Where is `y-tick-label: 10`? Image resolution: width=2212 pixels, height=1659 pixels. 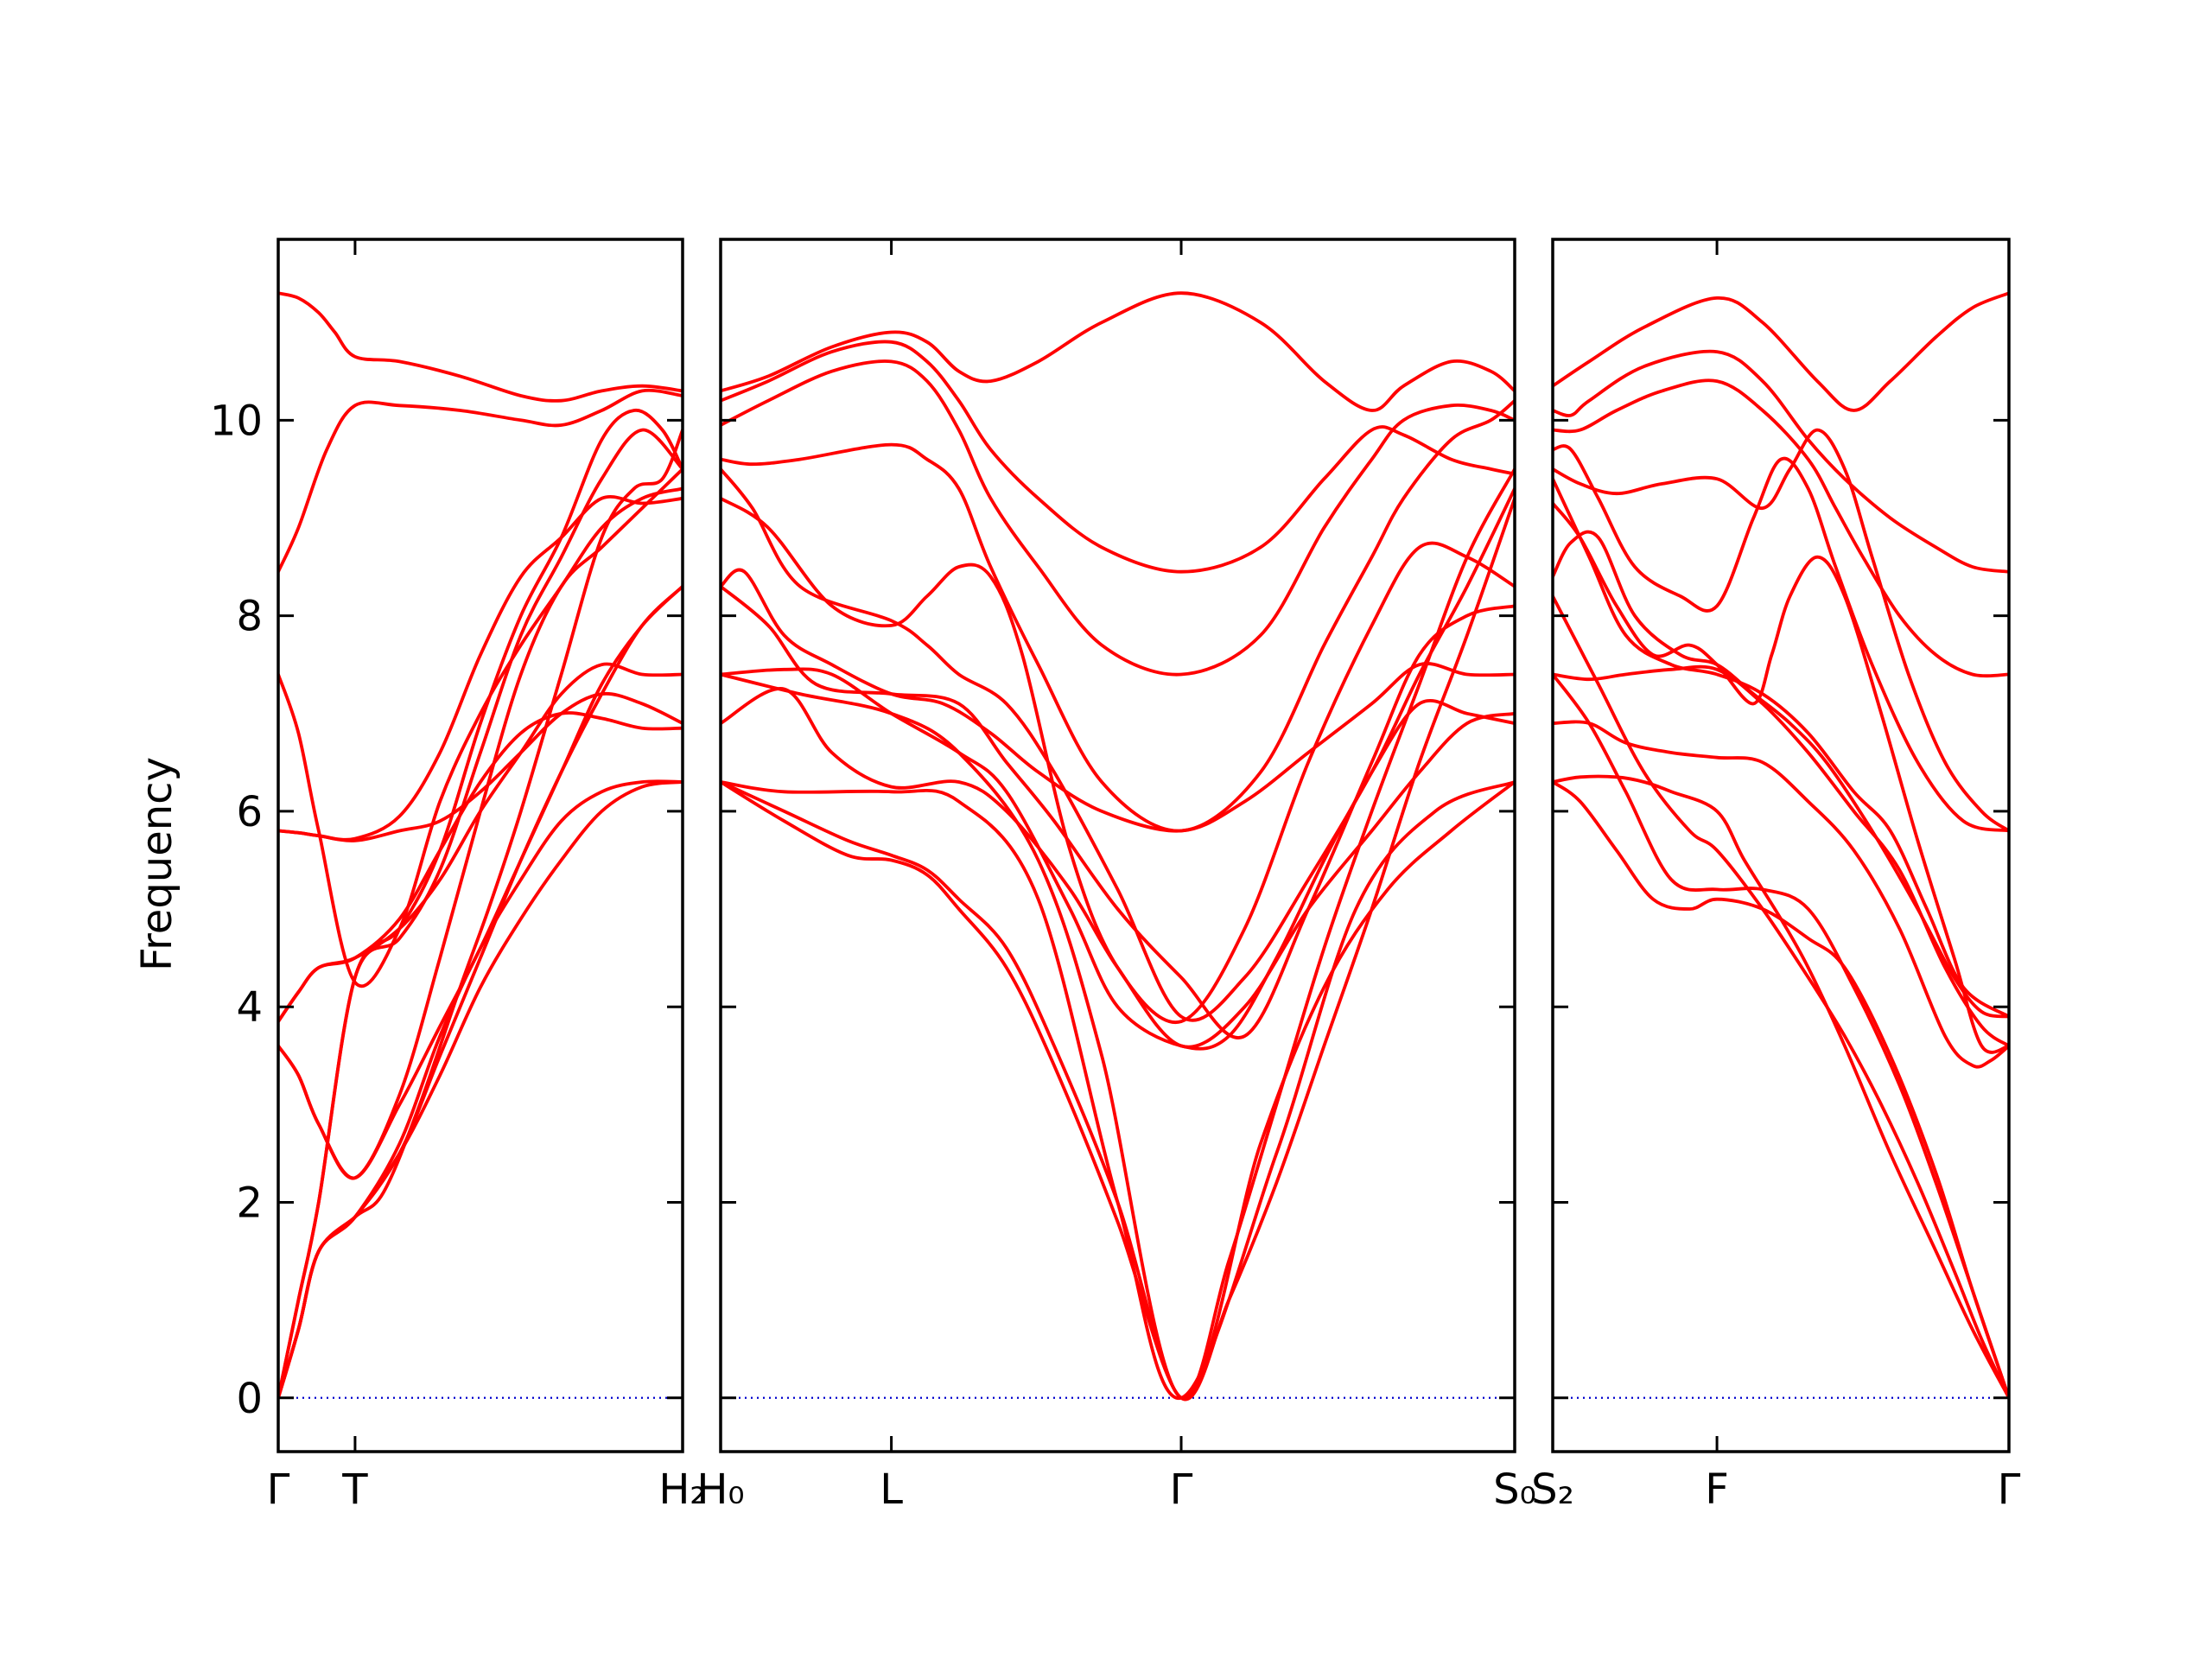 y-tick-label: 10 is located at coordinates (236, 421).